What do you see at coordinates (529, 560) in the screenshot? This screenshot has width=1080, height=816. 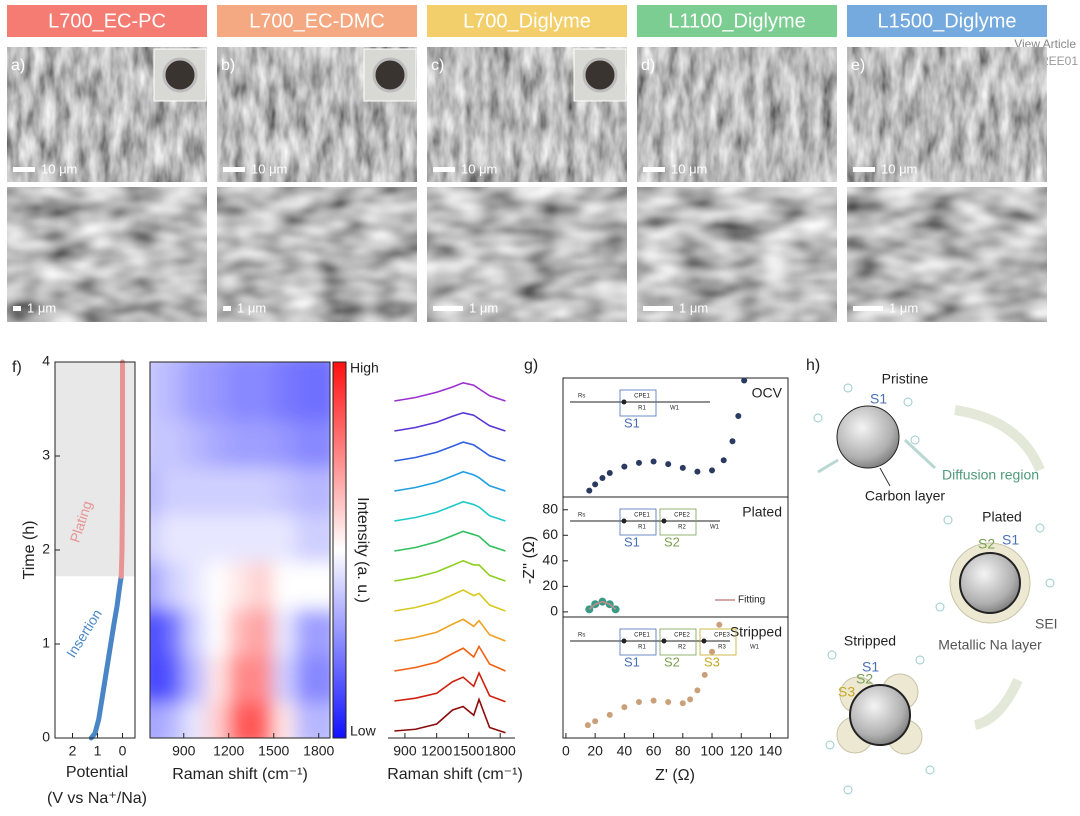 I see `y-axis-title: -Z'' (Ω)` at bounding box center [529, 560].